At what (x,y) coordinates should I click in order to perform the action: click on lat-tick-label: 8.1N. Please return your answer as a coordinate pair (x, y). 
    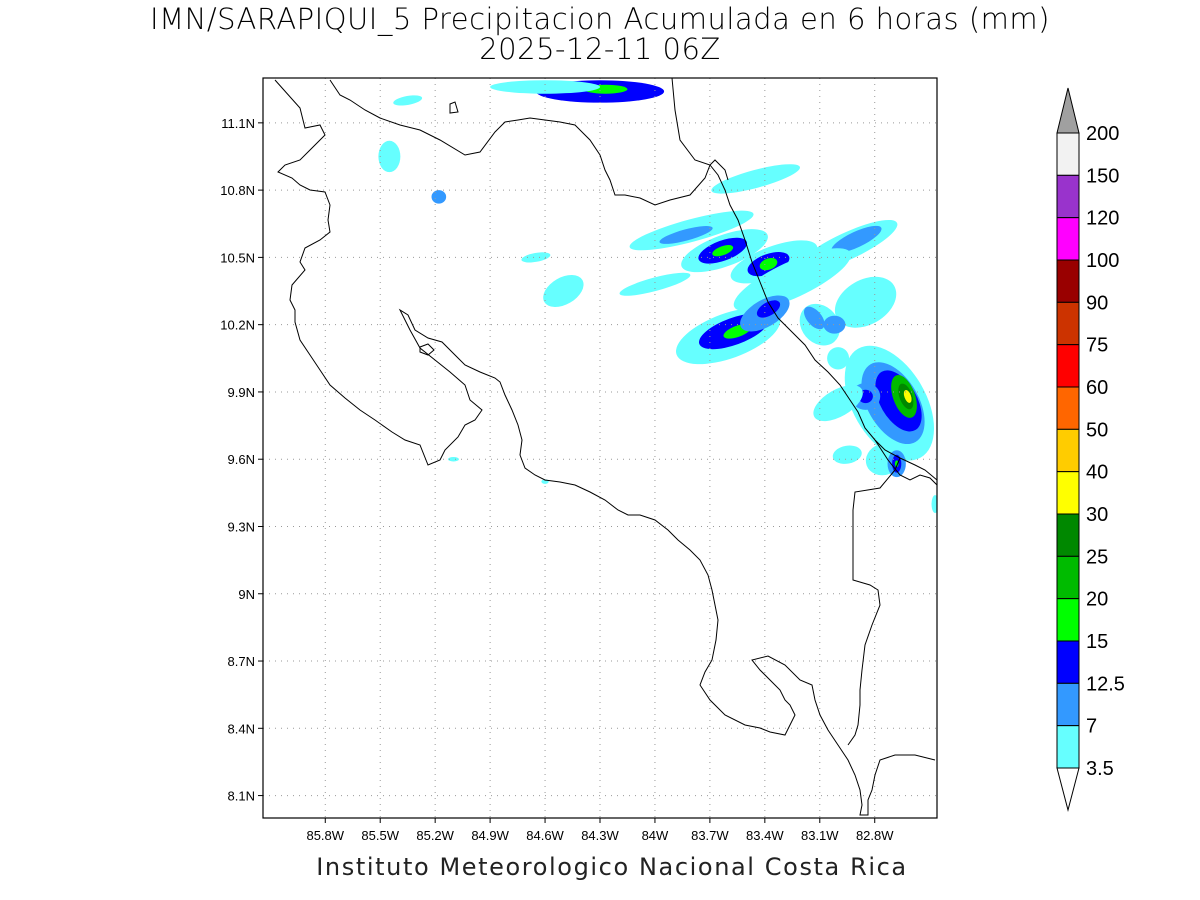
    Looking at the image, I should click on (241, 796).